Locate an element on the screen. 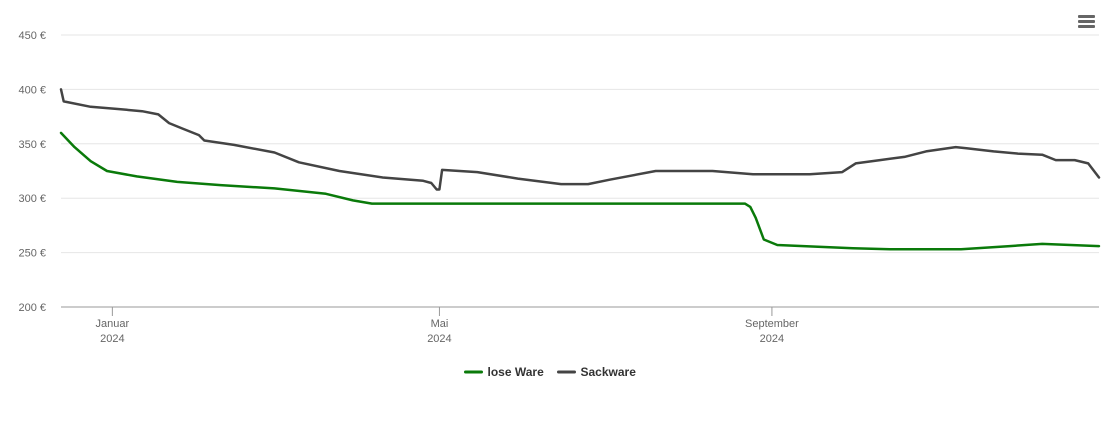 The width and height of the screenshot is (1110, 427). x-tick-label: September is located at coordinates (772, 324).